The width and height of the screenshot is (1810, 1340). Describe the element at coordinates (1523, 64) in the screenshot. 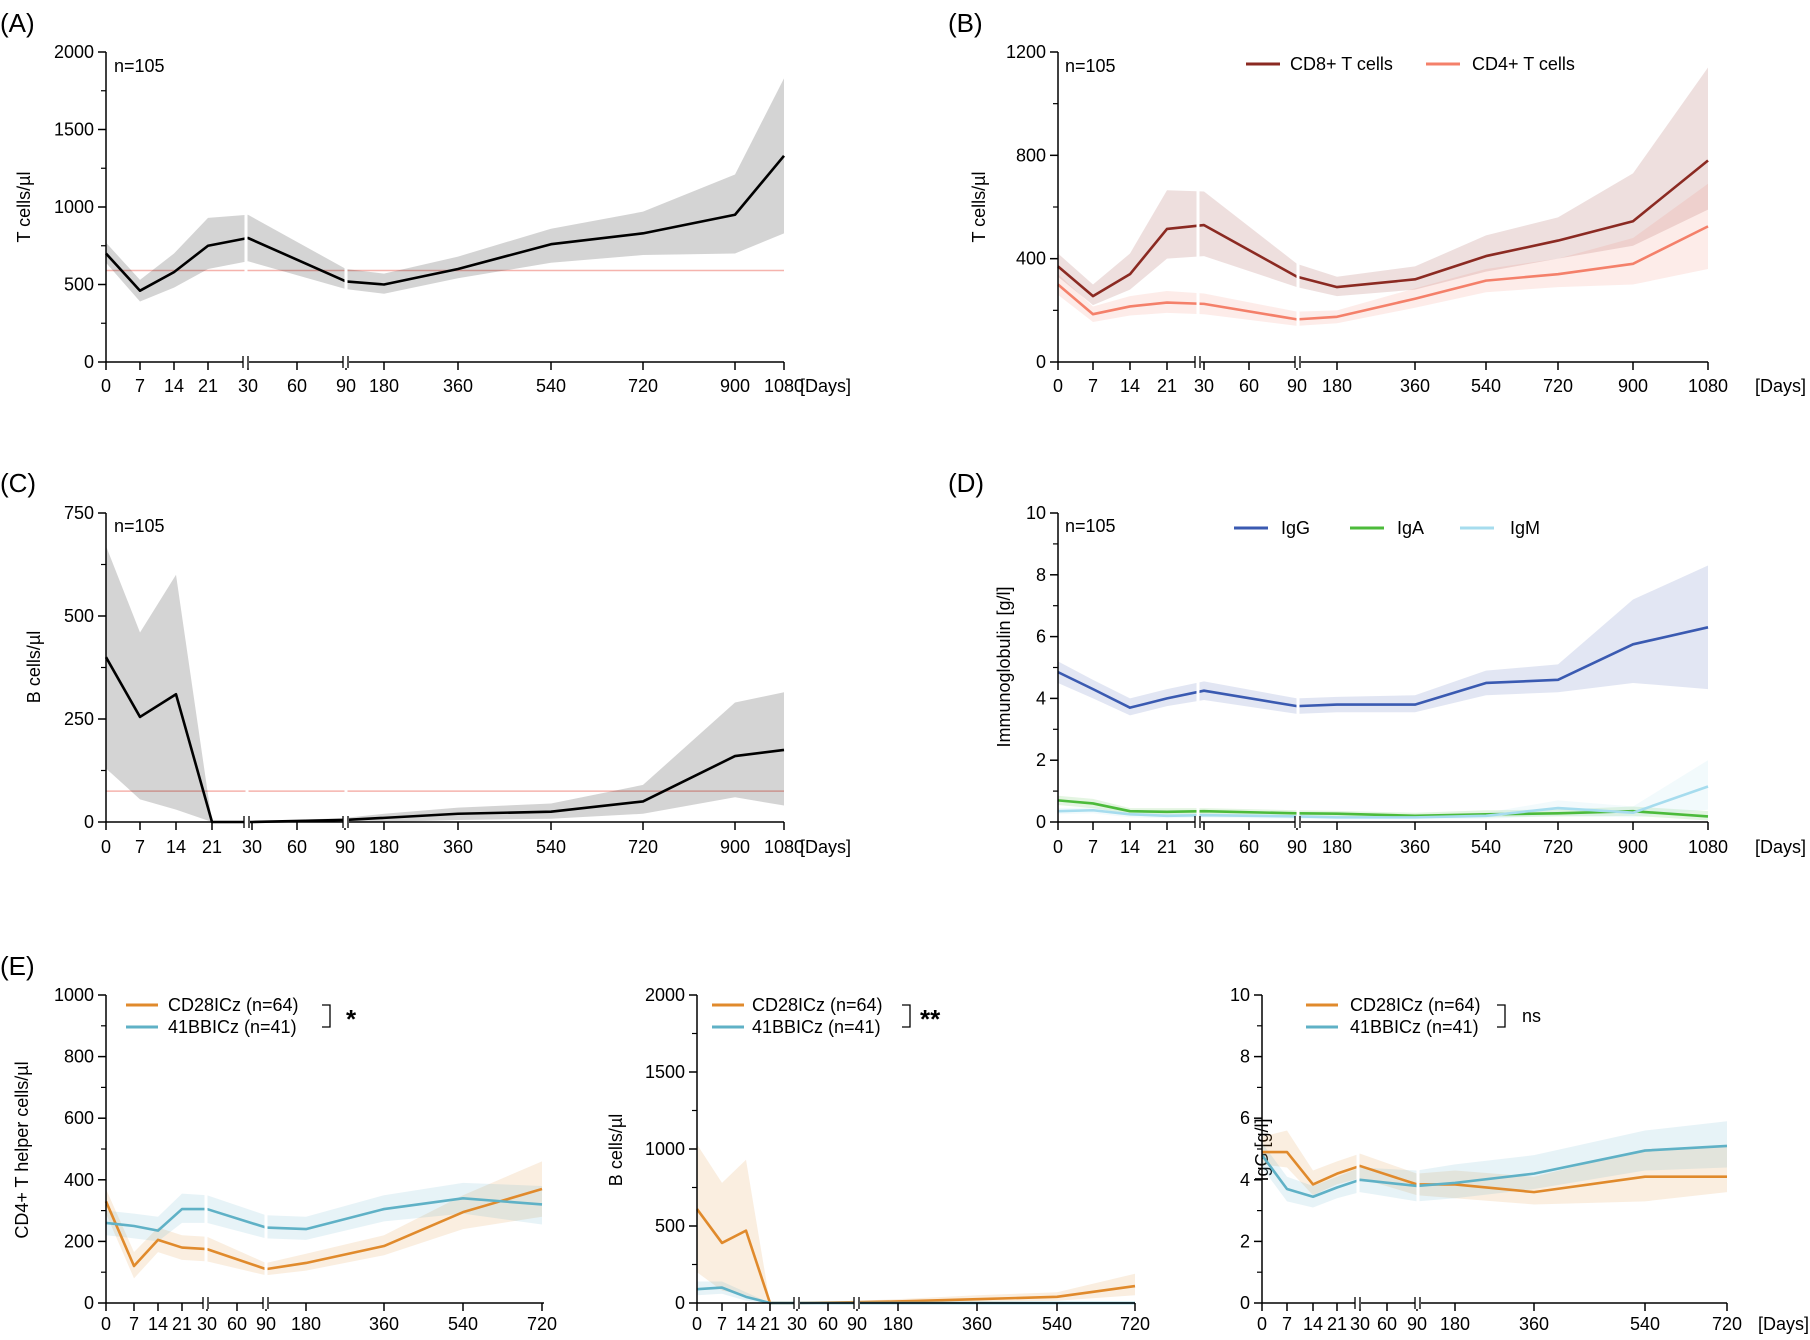

I see `legend-label: CD4+ T cells` at that location.